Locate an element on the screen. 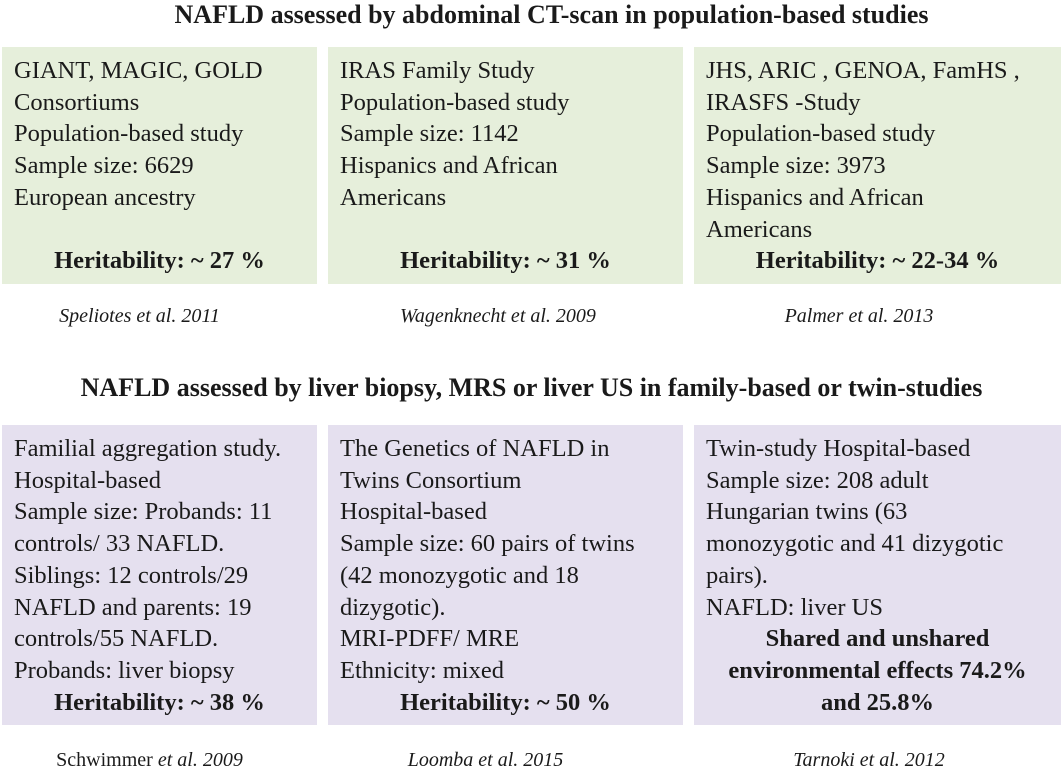  citation-speliotes: Speliotes et al. 2011 is located at coordinates (139, 316).